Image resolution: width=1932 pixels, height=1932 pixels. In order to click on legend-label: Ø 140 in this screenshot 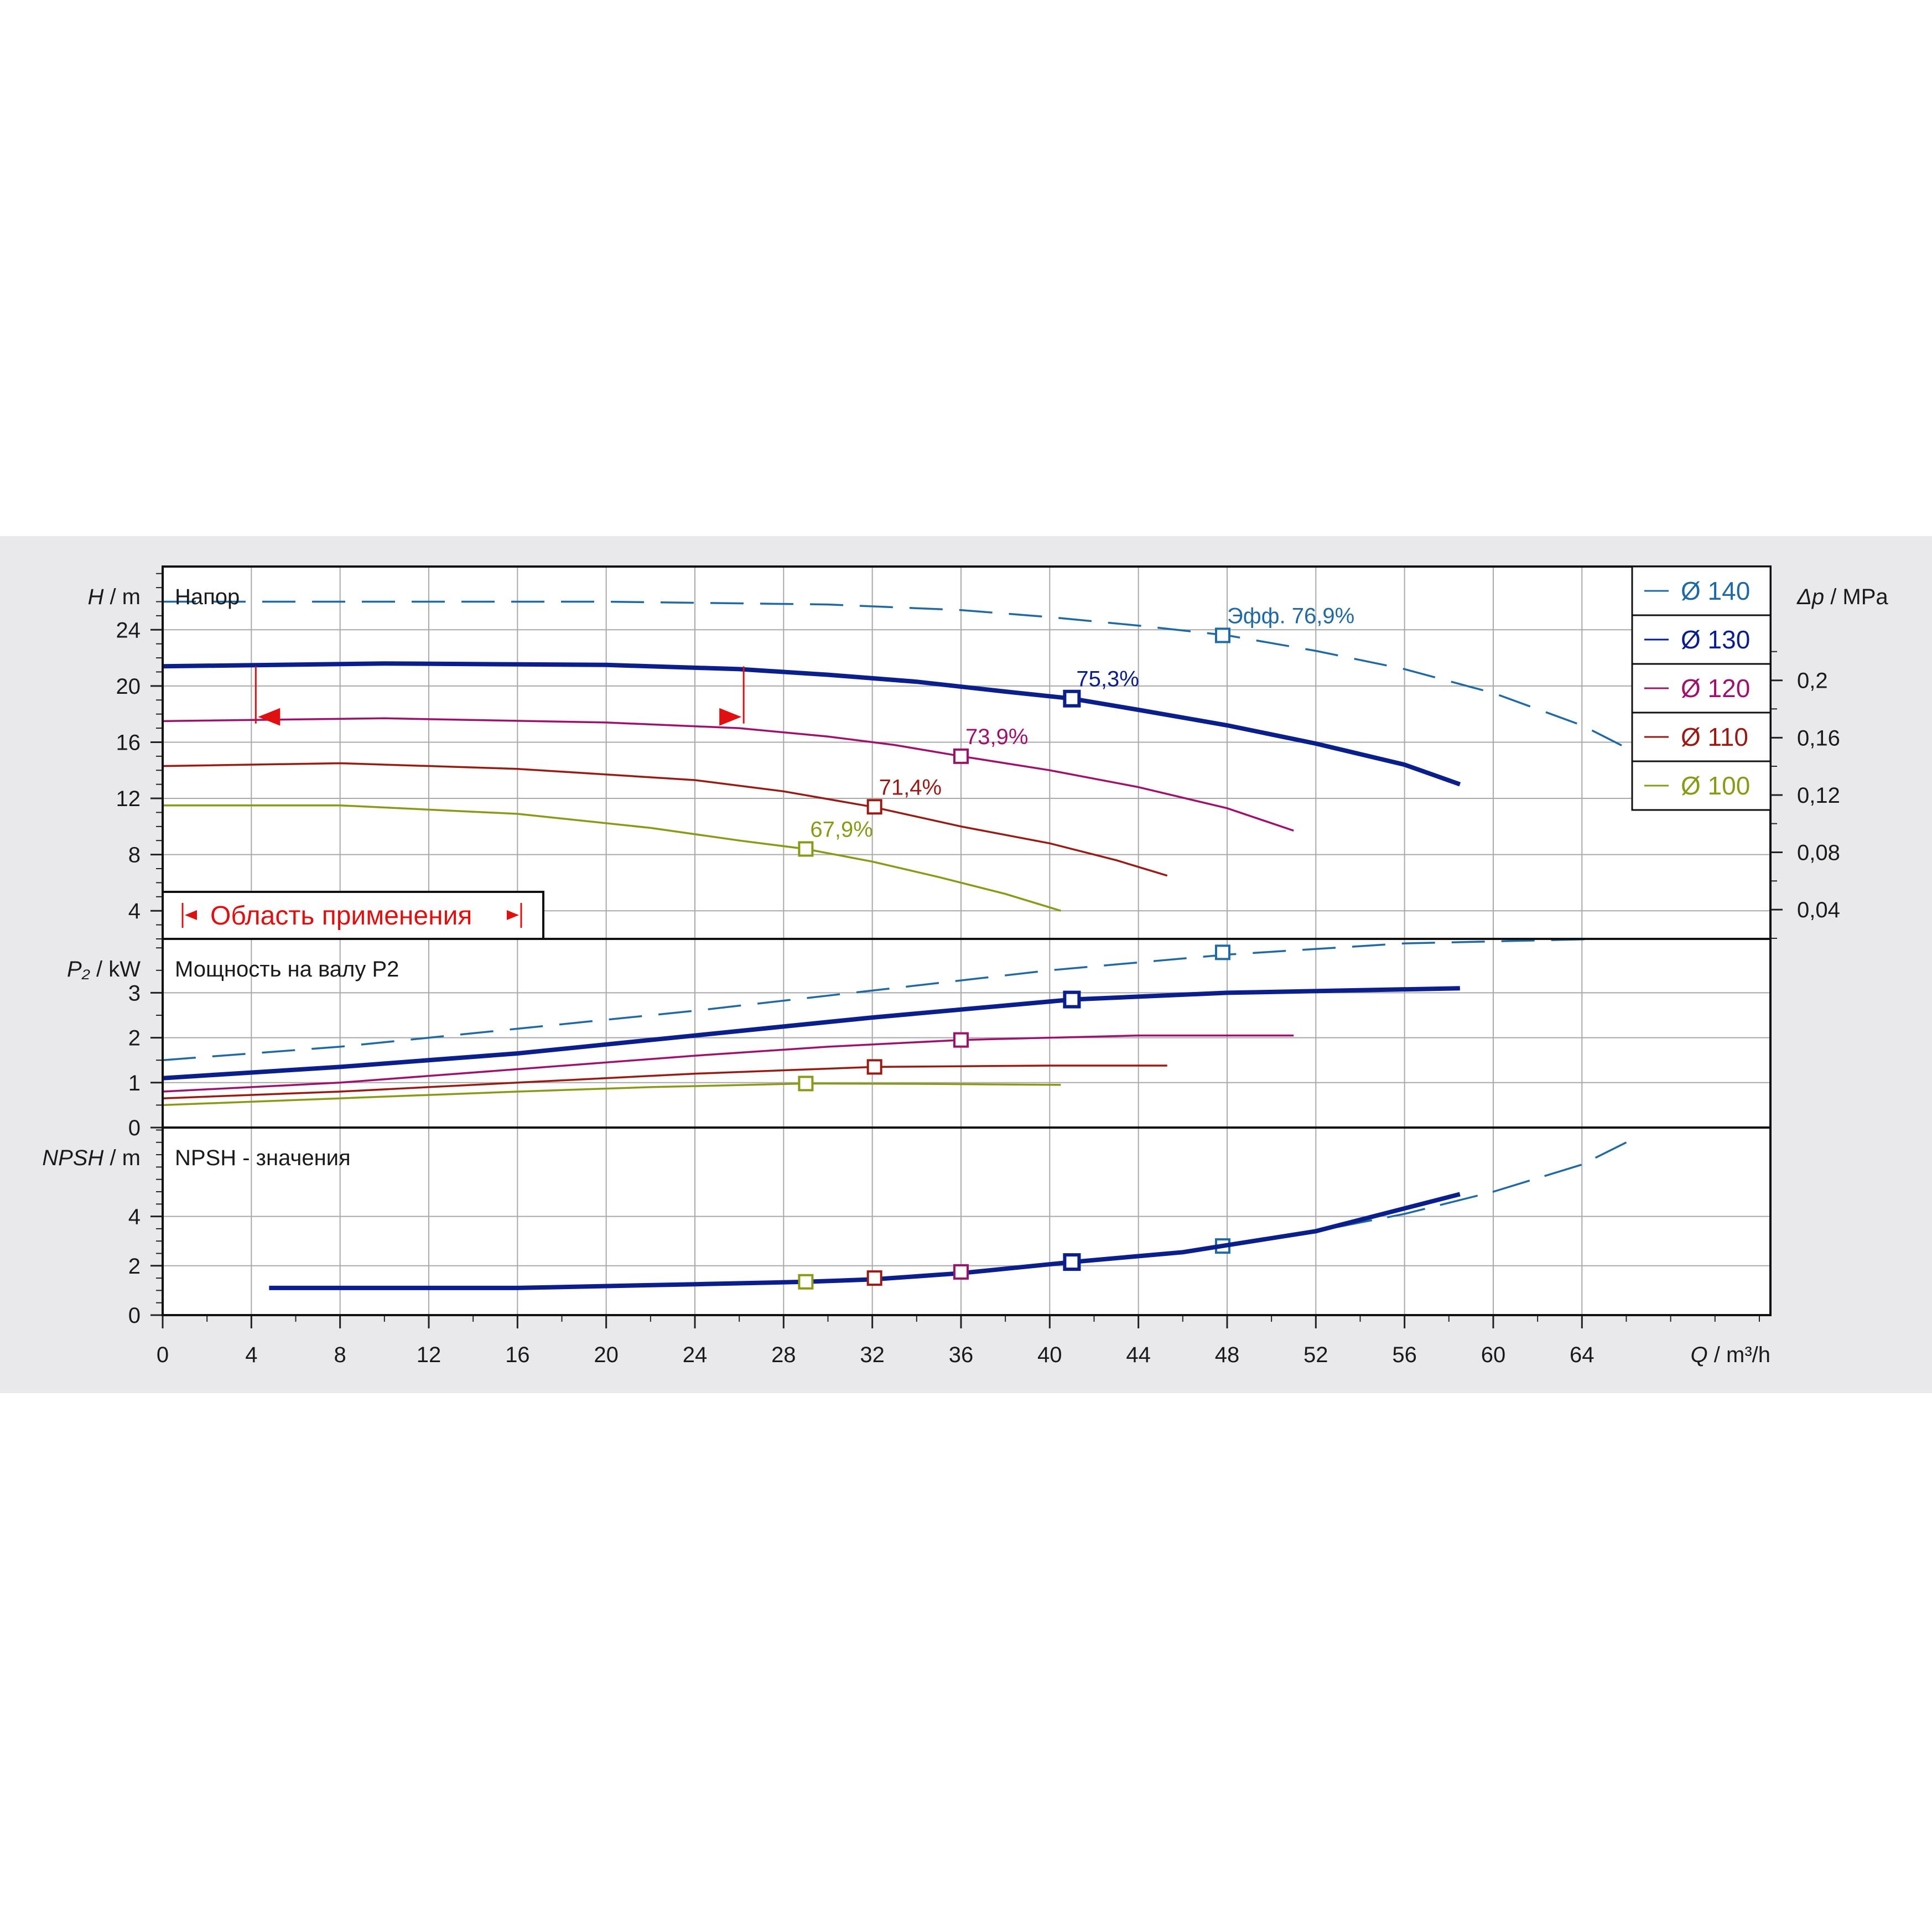, I will do `click(1716, 591)`.